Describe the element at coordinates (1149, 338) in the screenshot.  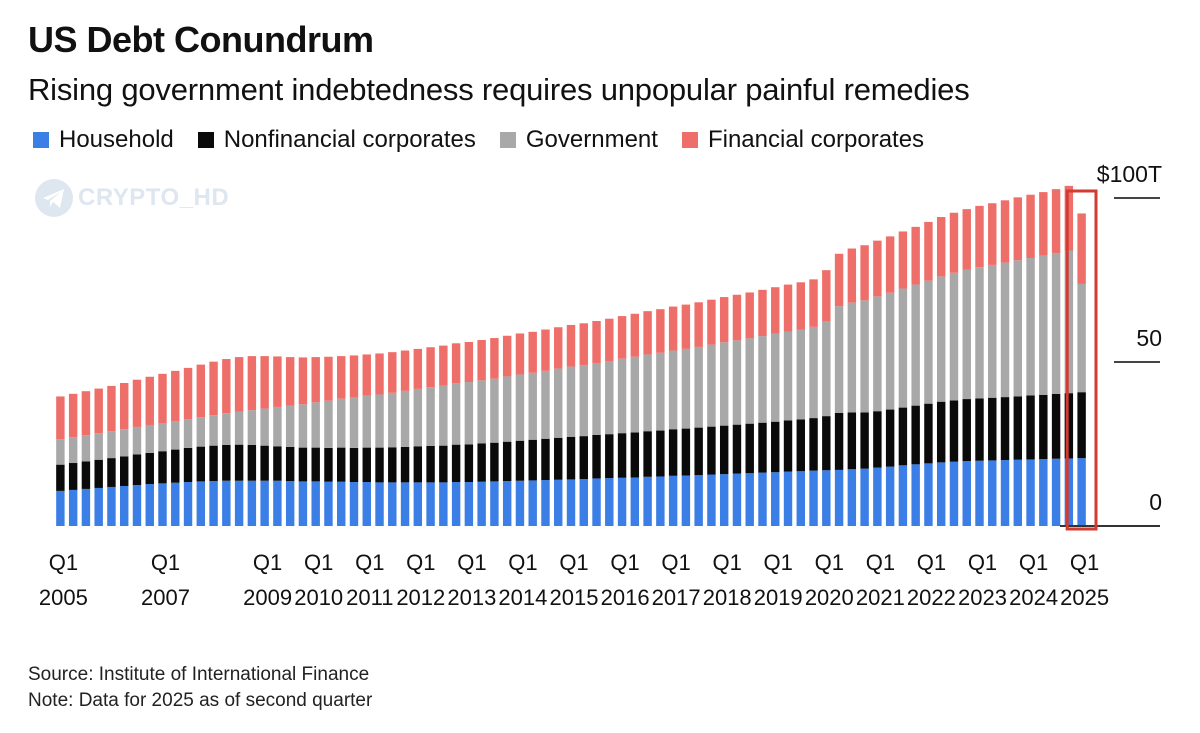
I see `y-tick-label: 50` at that location.